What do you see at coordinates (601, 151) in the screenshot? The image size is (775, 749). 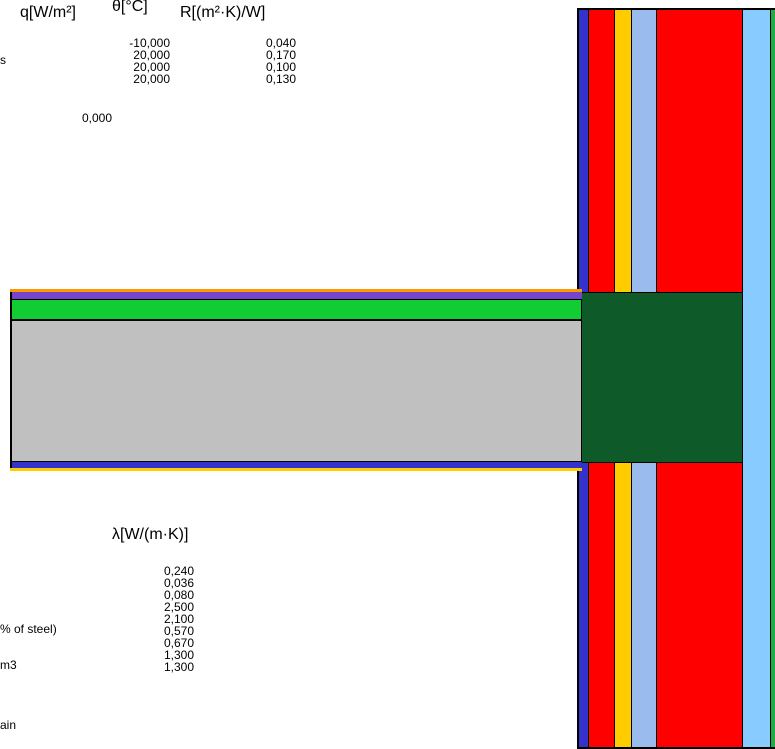 I see `wall-layer-red-inner-upper` at bounding box center [601, 151].